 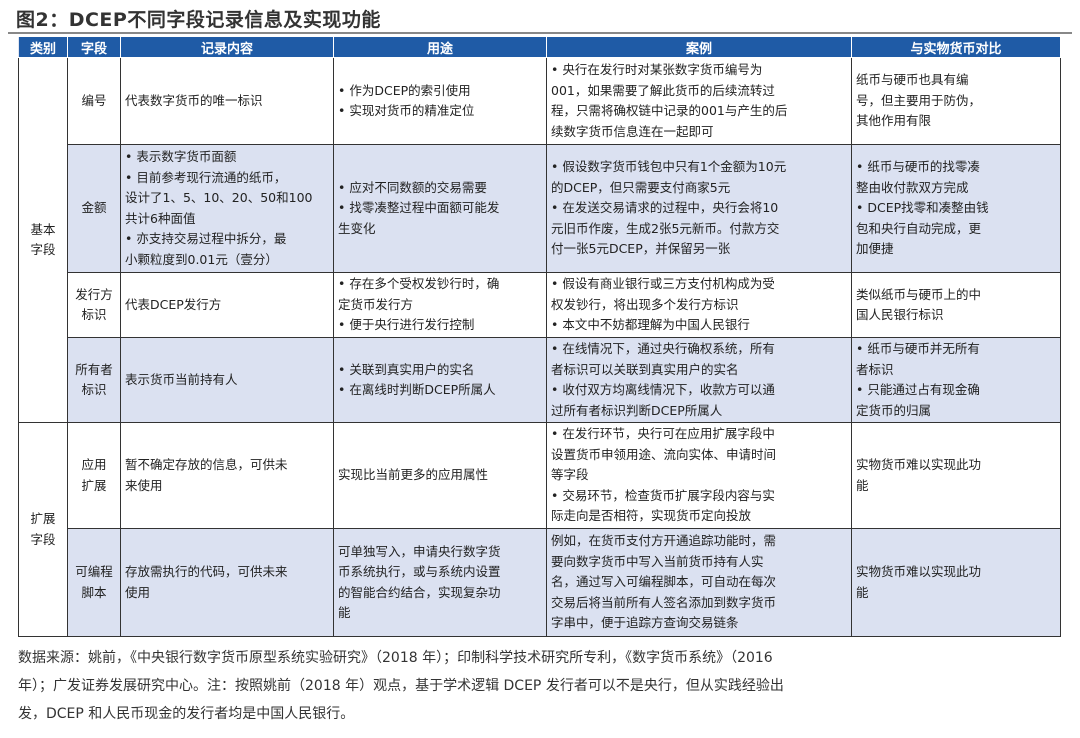 I want to click on header-usage: 用途, so click(x=440, y=47).